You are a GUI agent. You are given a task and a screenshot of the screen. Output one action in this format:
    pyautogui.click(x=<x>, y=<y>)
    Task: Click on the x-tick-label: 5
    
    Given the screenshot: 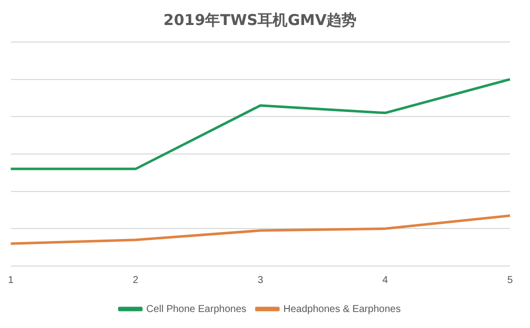 What is the action you would take?
    pyautogui.click(x=510, y=280)
    